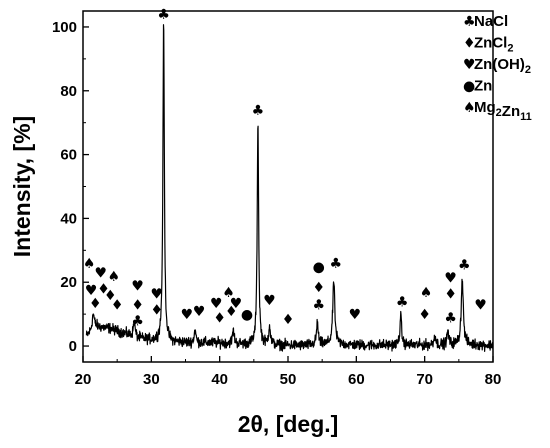 This screenshot has width=550, height=448. I want to click on legend: ♣NaCl ♦ZnCl2 ♥Zn(OH)2 ●Zn ♠Mg2Zn11, so click(497, 68).